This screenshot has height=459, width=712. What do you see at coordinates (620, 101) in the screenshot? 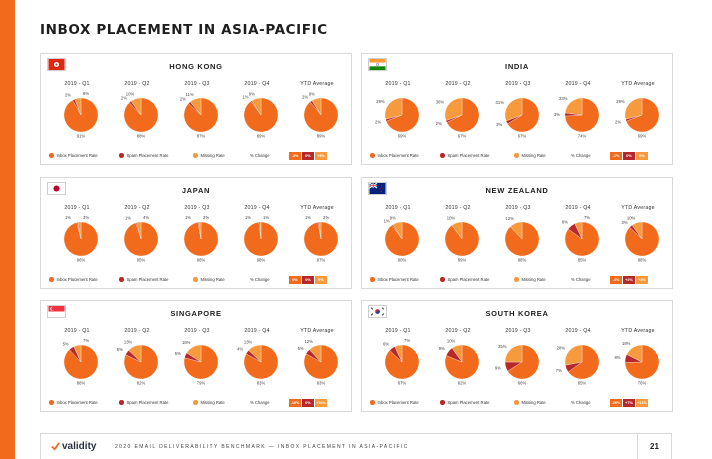
I see `slice-label-missing: 29%` at bounding box center [620, 101].